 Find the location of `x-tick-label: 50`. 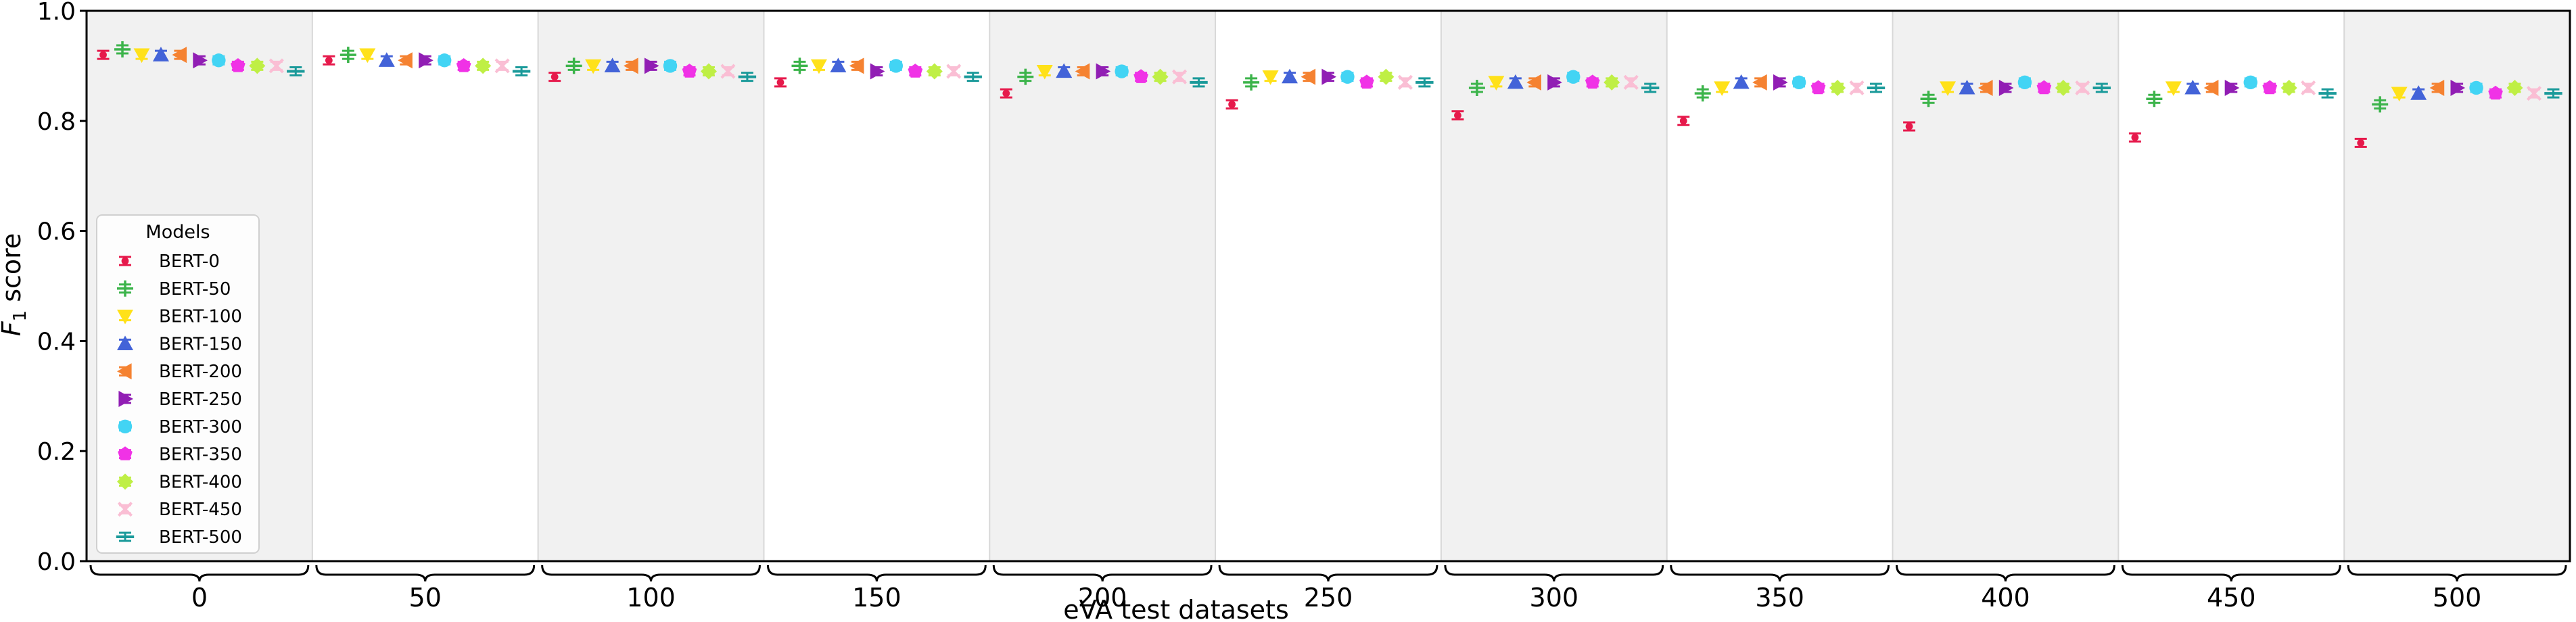

x-tick-label: 50 is located at coordinates (425, 598).